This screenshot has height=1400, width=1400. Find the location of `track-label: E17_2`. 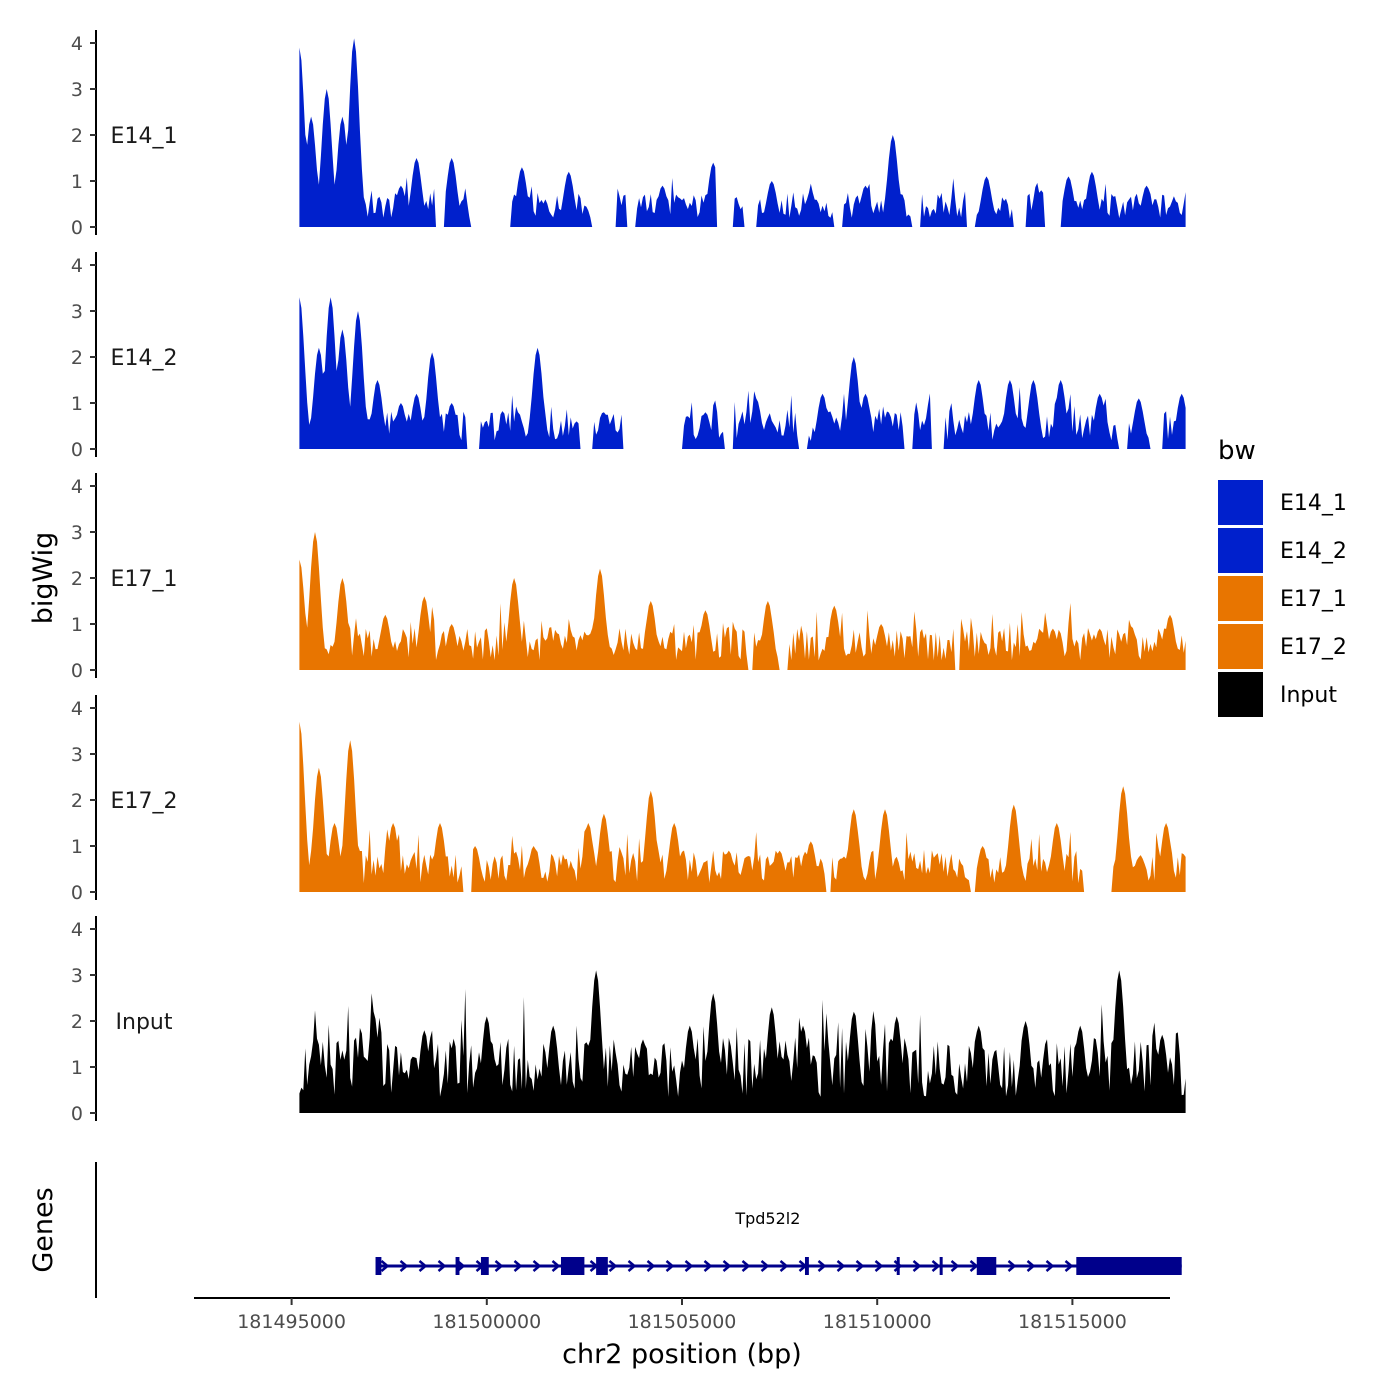

track-label: E17_2 is located at coordinates (144, 801).